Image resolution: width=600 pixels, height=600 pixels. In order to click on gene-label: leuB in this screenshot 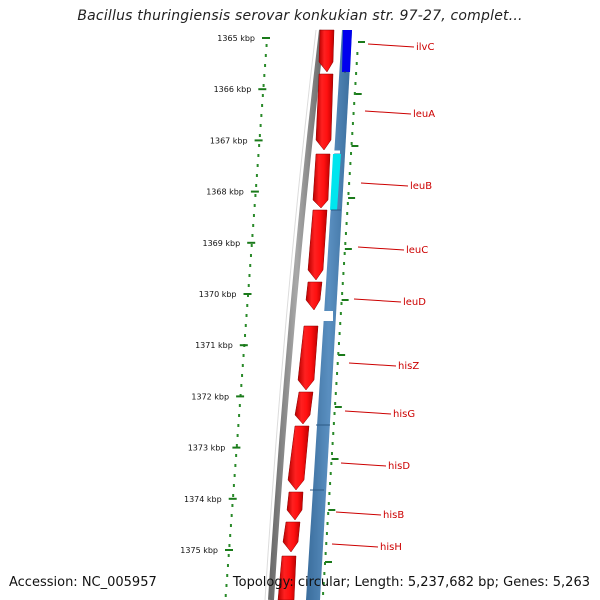, I will do `click(421, 186)`.